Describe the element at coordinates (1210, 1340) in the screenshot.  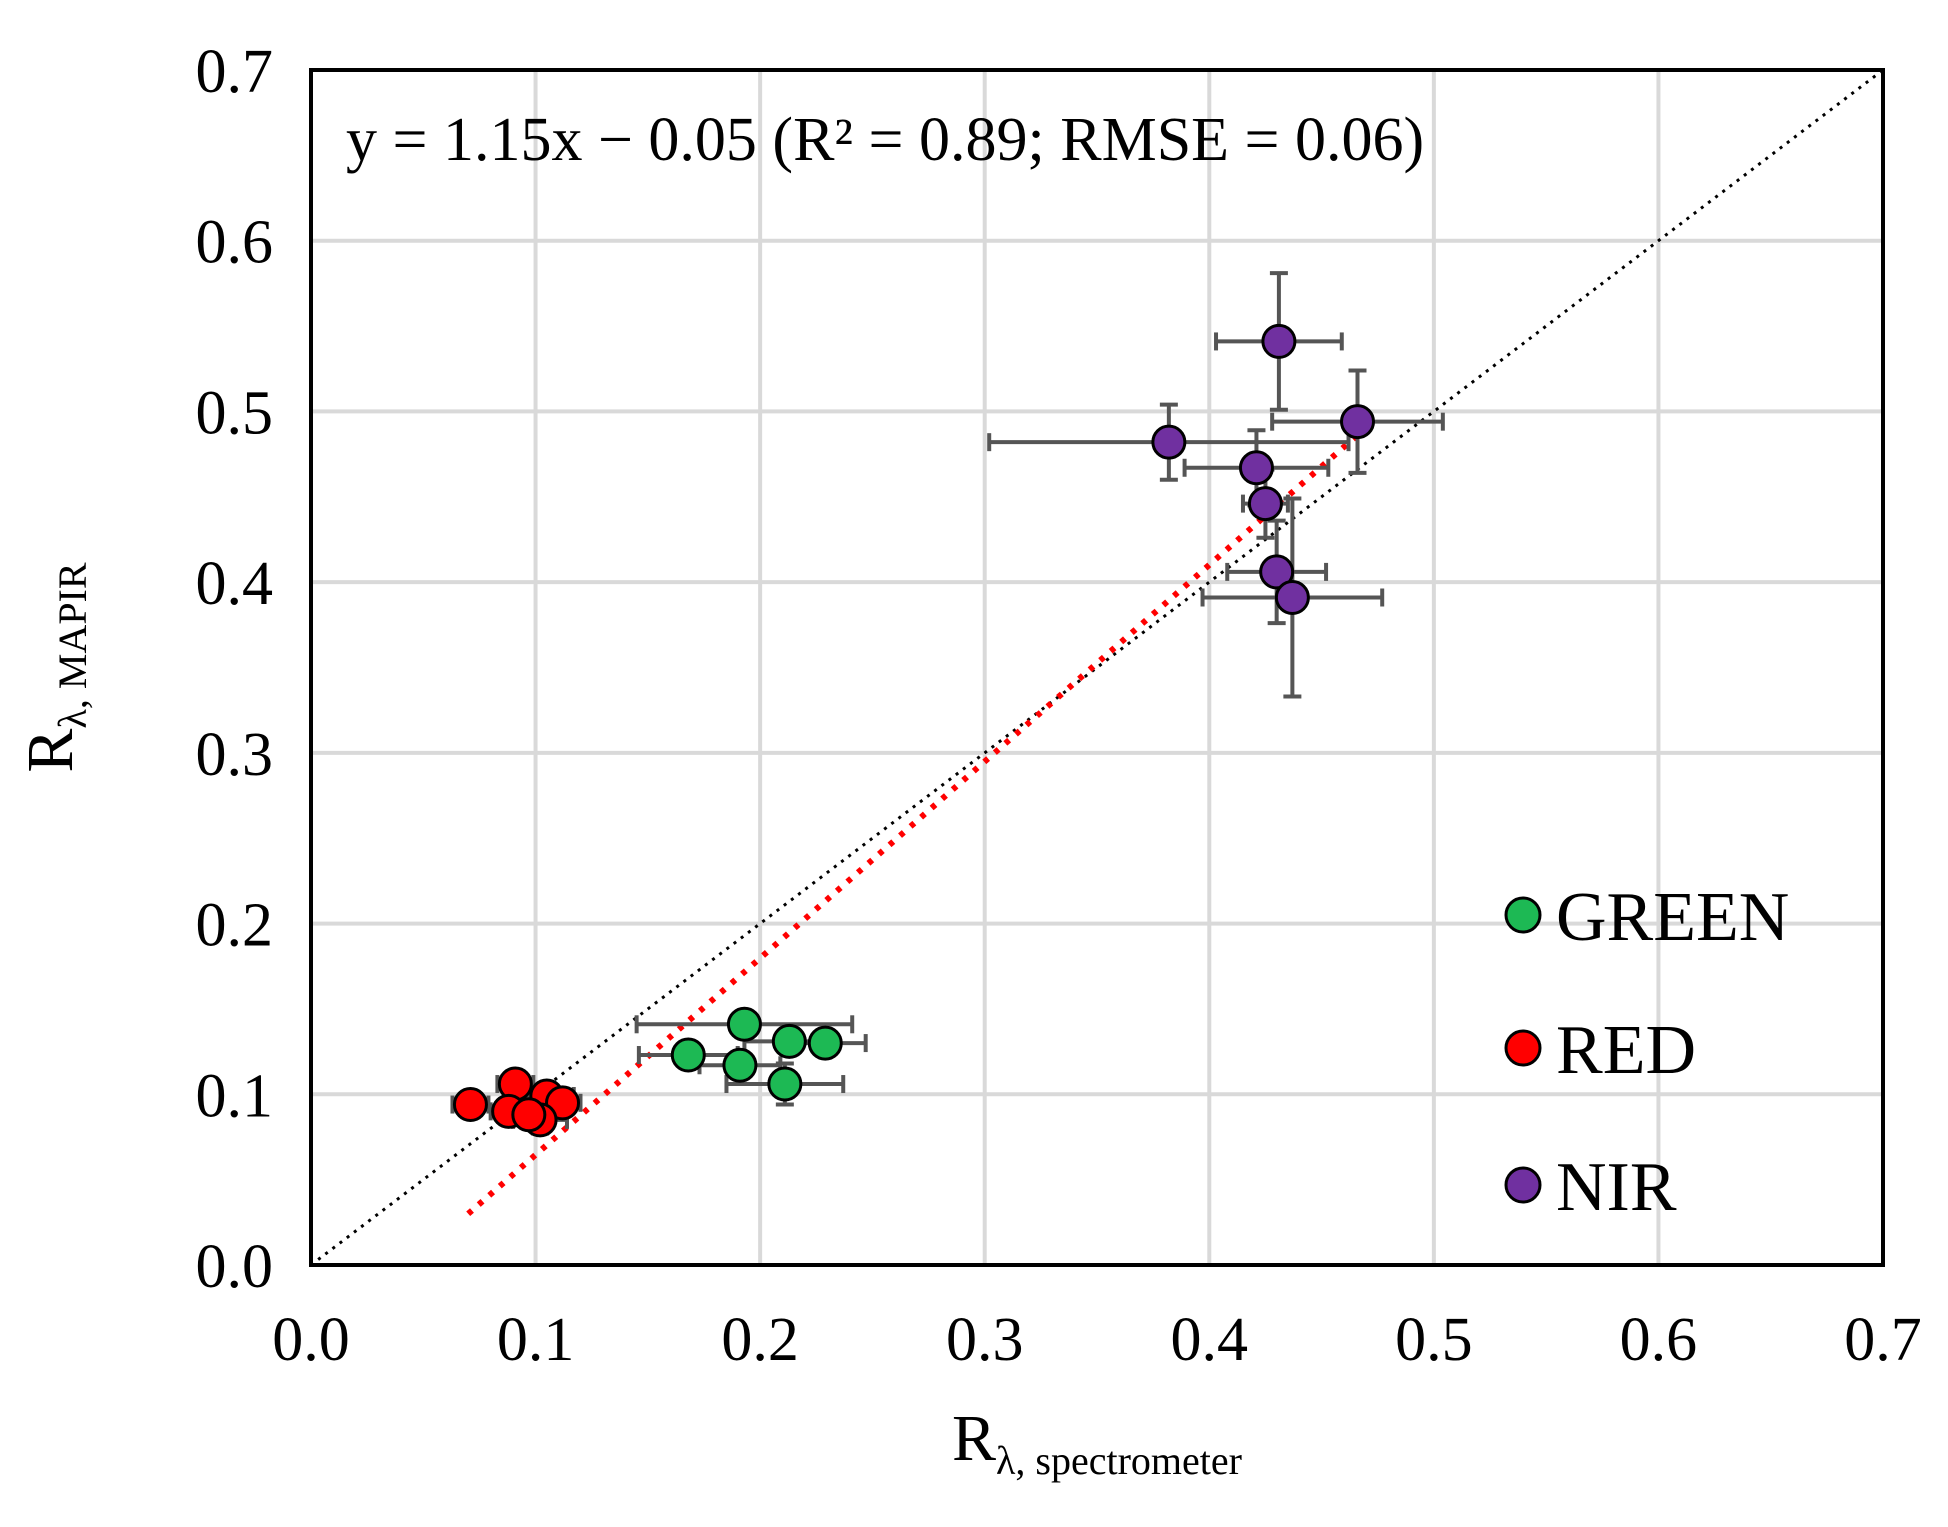
I see `x-tick-label: 0.4` at that location.